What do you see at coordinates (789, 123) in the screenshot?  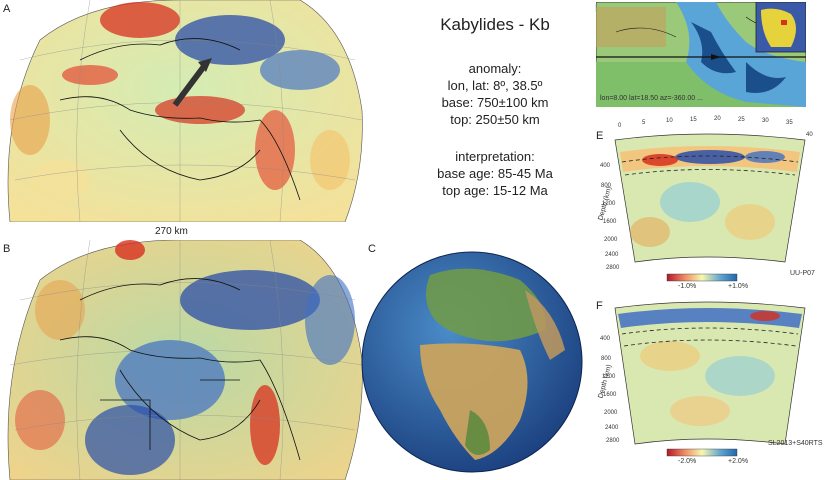 I see `e-xtick-7: 35` at bounding box center [789, 123].